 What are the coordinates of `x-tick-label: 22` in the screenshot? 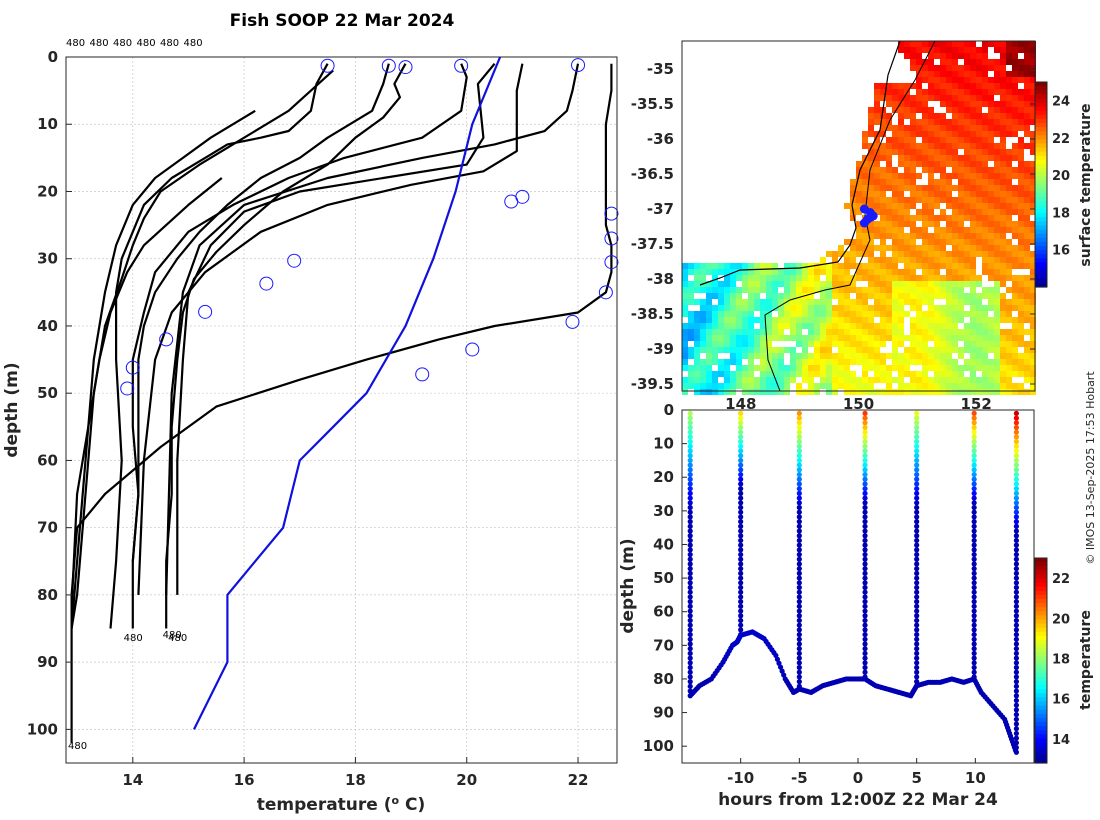 It's located at (578, 780).